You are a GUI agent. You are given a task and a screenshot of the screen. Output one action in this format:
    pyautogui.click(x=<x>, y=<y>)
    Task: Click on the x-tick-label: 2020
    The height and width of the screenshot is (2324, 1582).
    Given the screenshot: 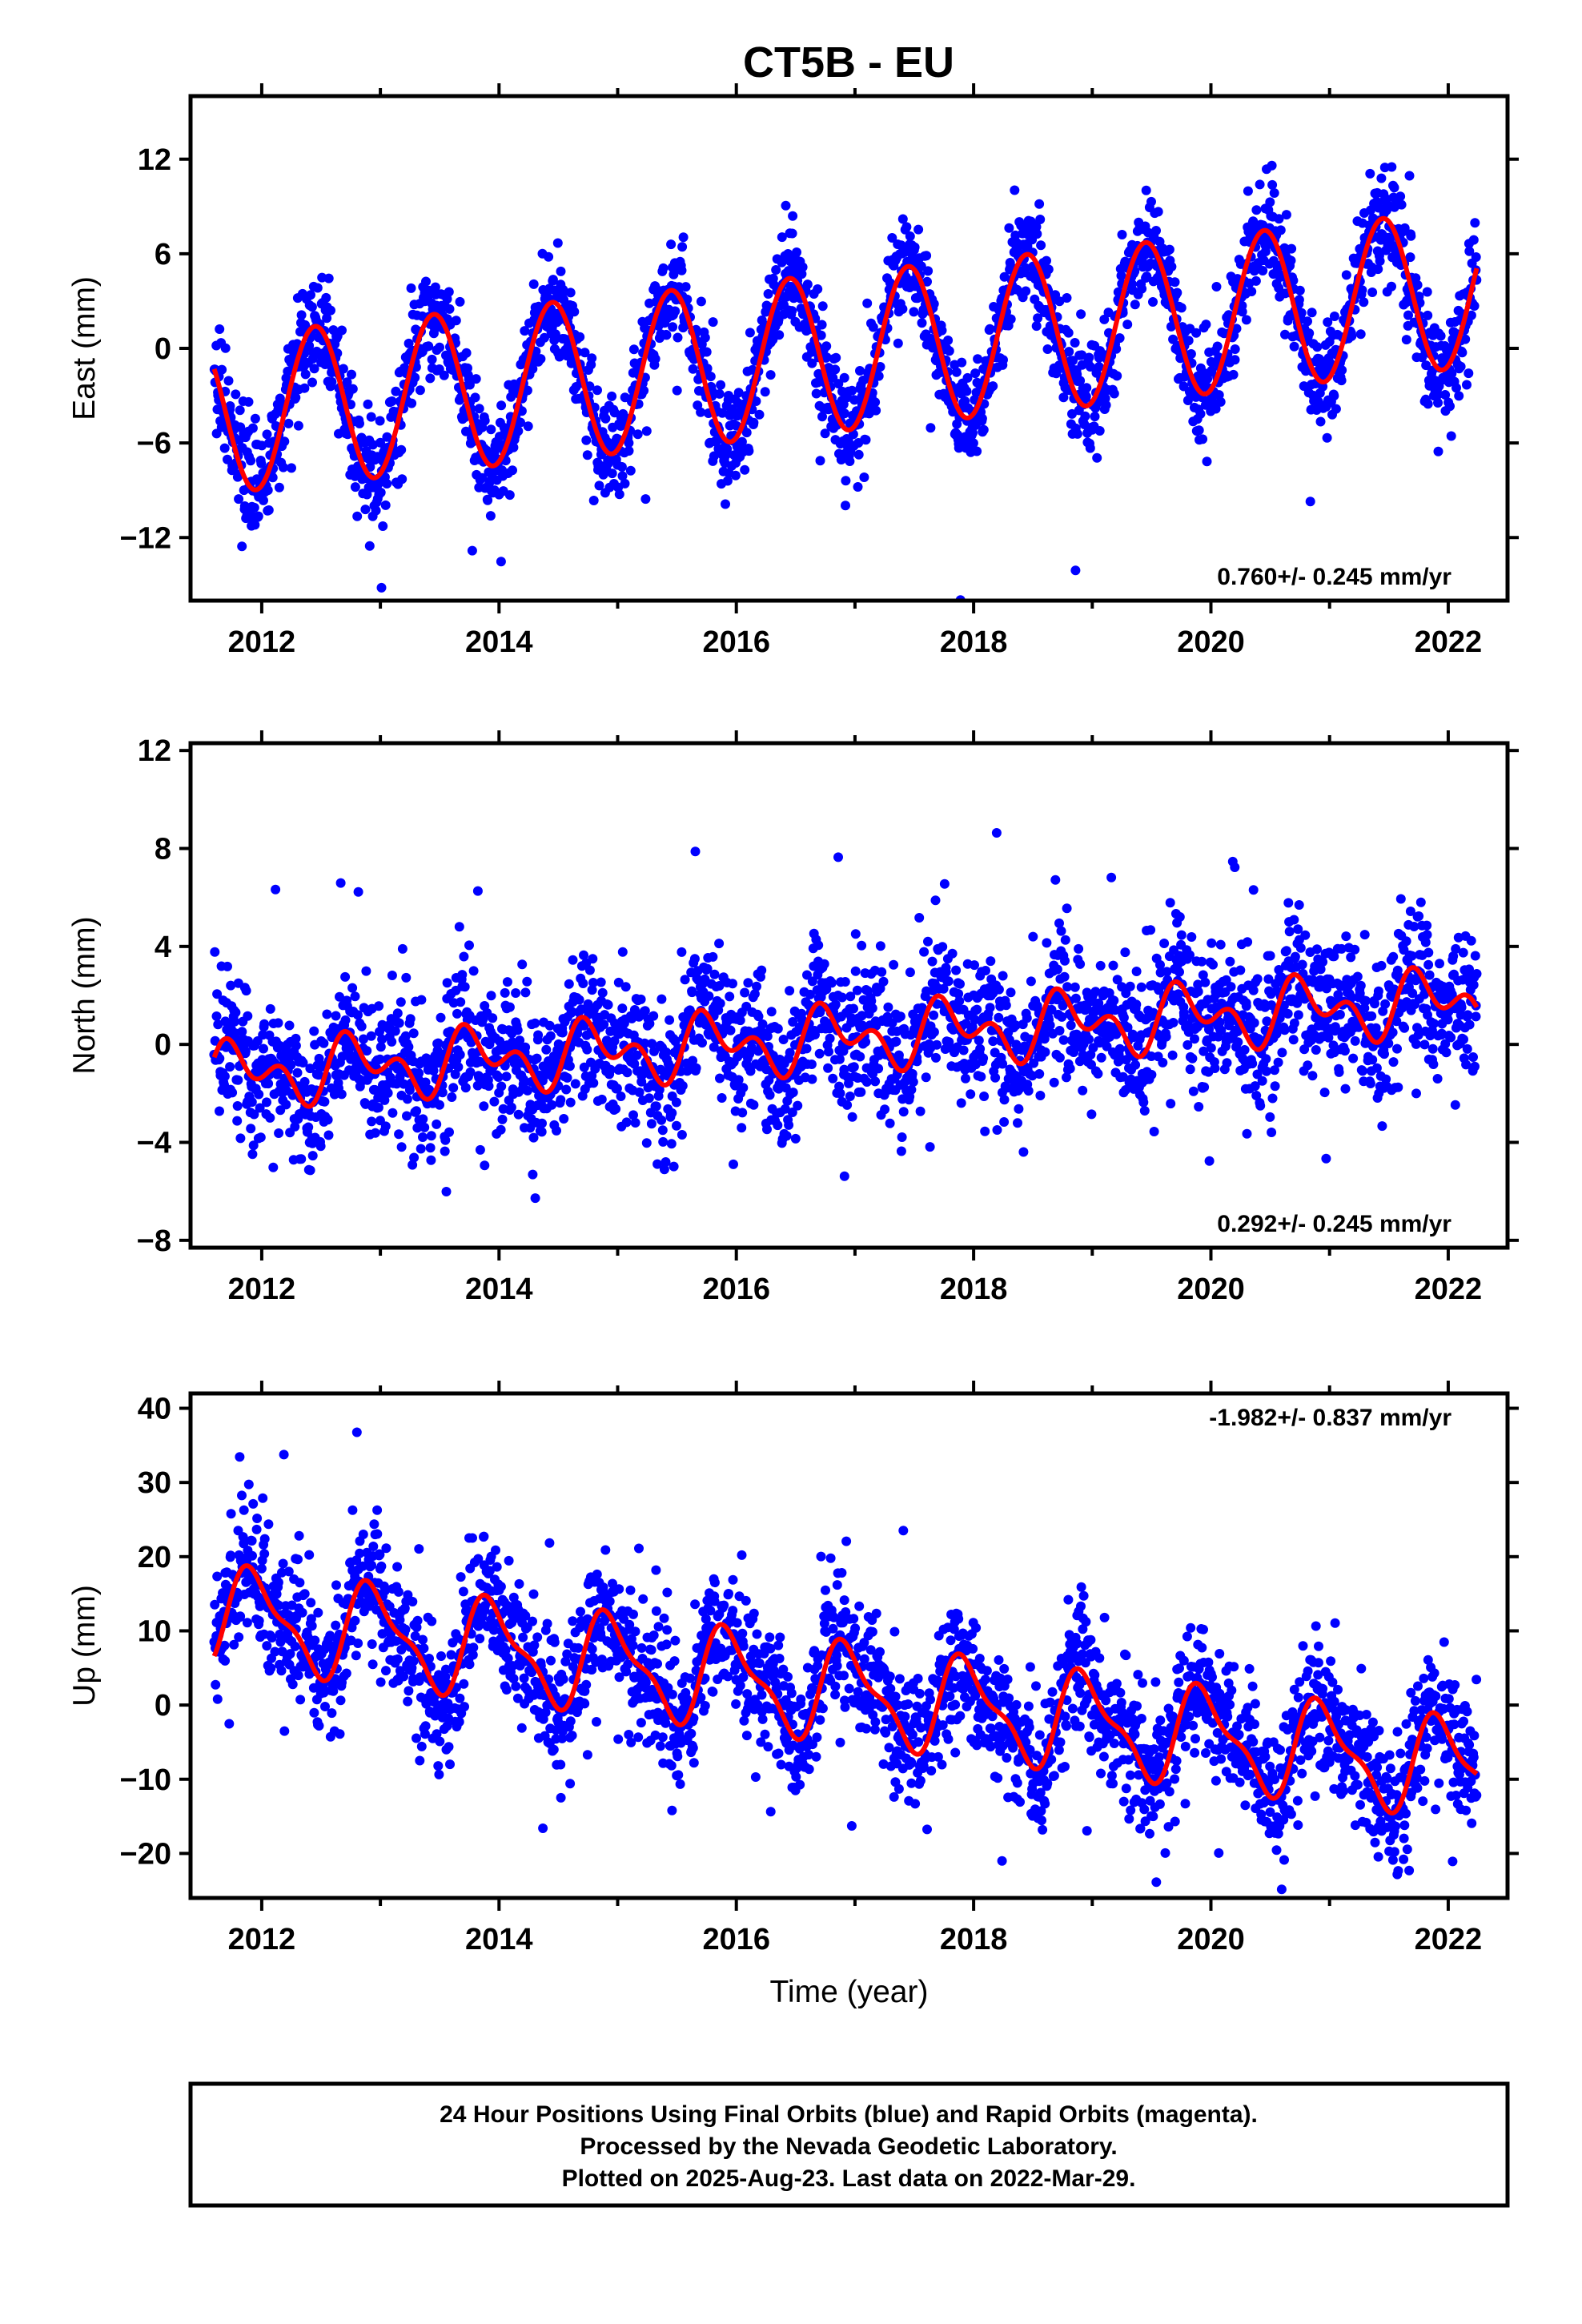 What is the action you would take?
    pyautogui.click(x=1211, y=642)
    